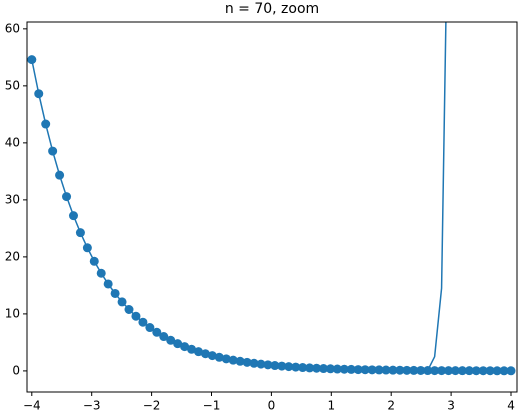 The width and height of the screenshot is (525, 416). What do you see at coordinates (331, 406) in the screenshot?
I see `x-tick-label: 1` at bounding box center [331, 406].